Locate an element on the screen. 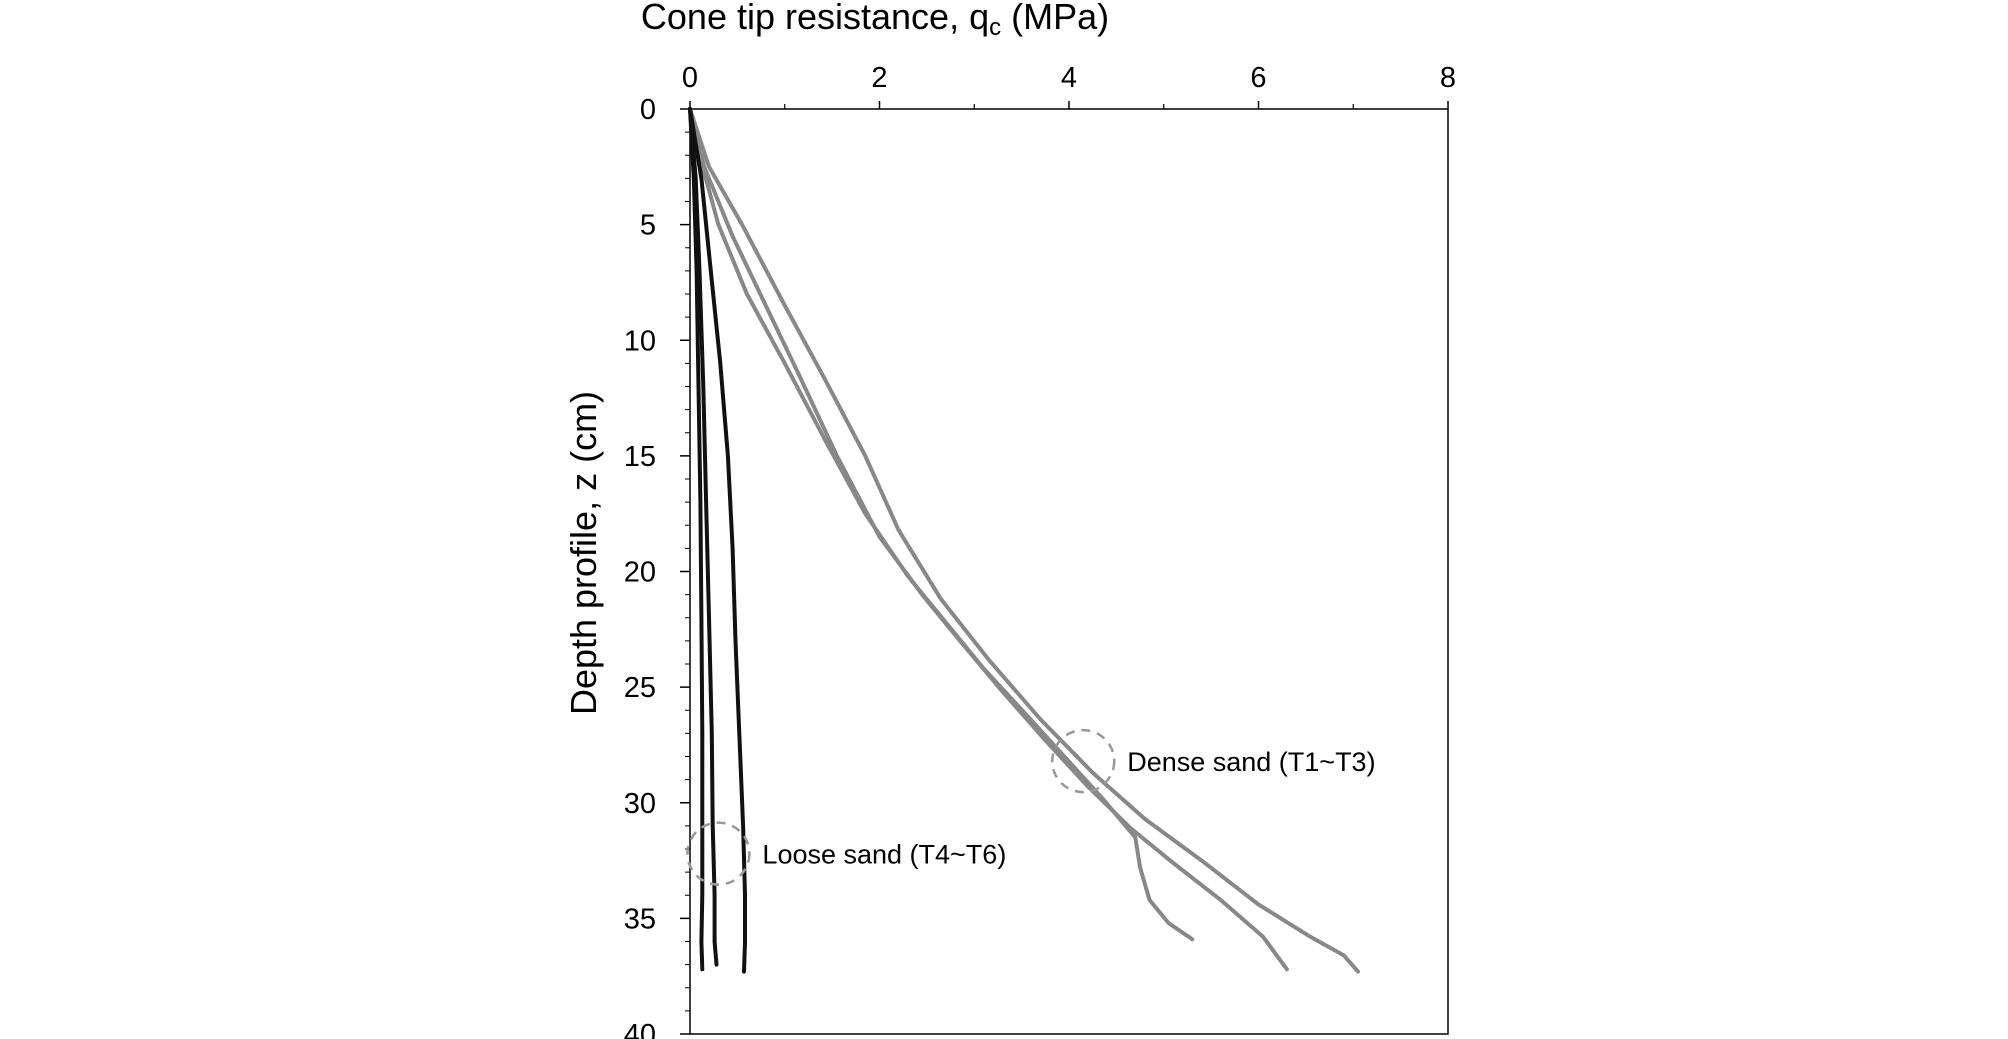 This screenshot has height=1039, width=2008. x-tick-label: 4 is located at coordinates (1069, 78).